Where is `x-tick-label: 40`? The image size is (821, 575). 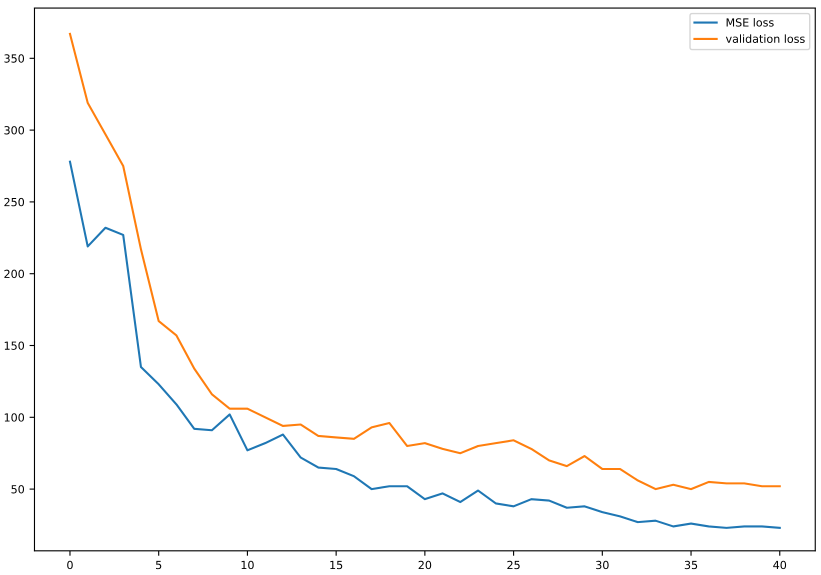
x-tick-label: 40 is located at coordinates (779, 565).